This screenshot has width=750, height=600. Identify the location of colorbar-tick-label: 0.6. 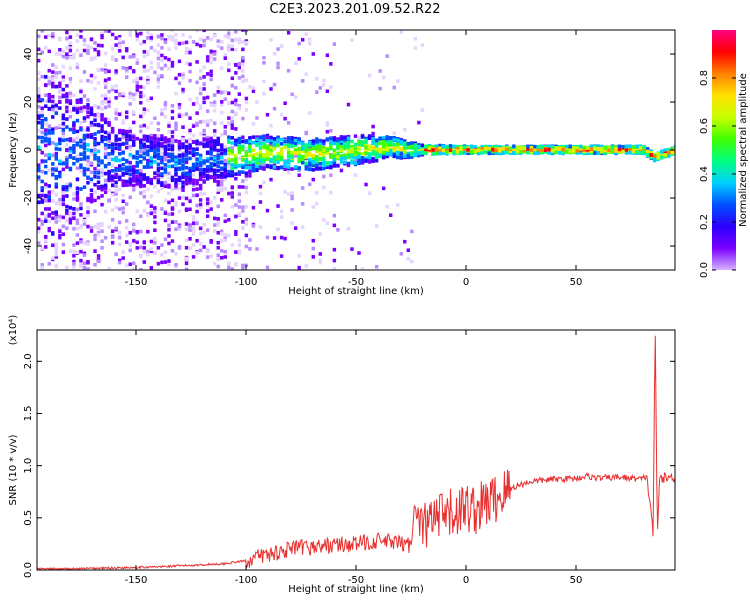
(704, 126).